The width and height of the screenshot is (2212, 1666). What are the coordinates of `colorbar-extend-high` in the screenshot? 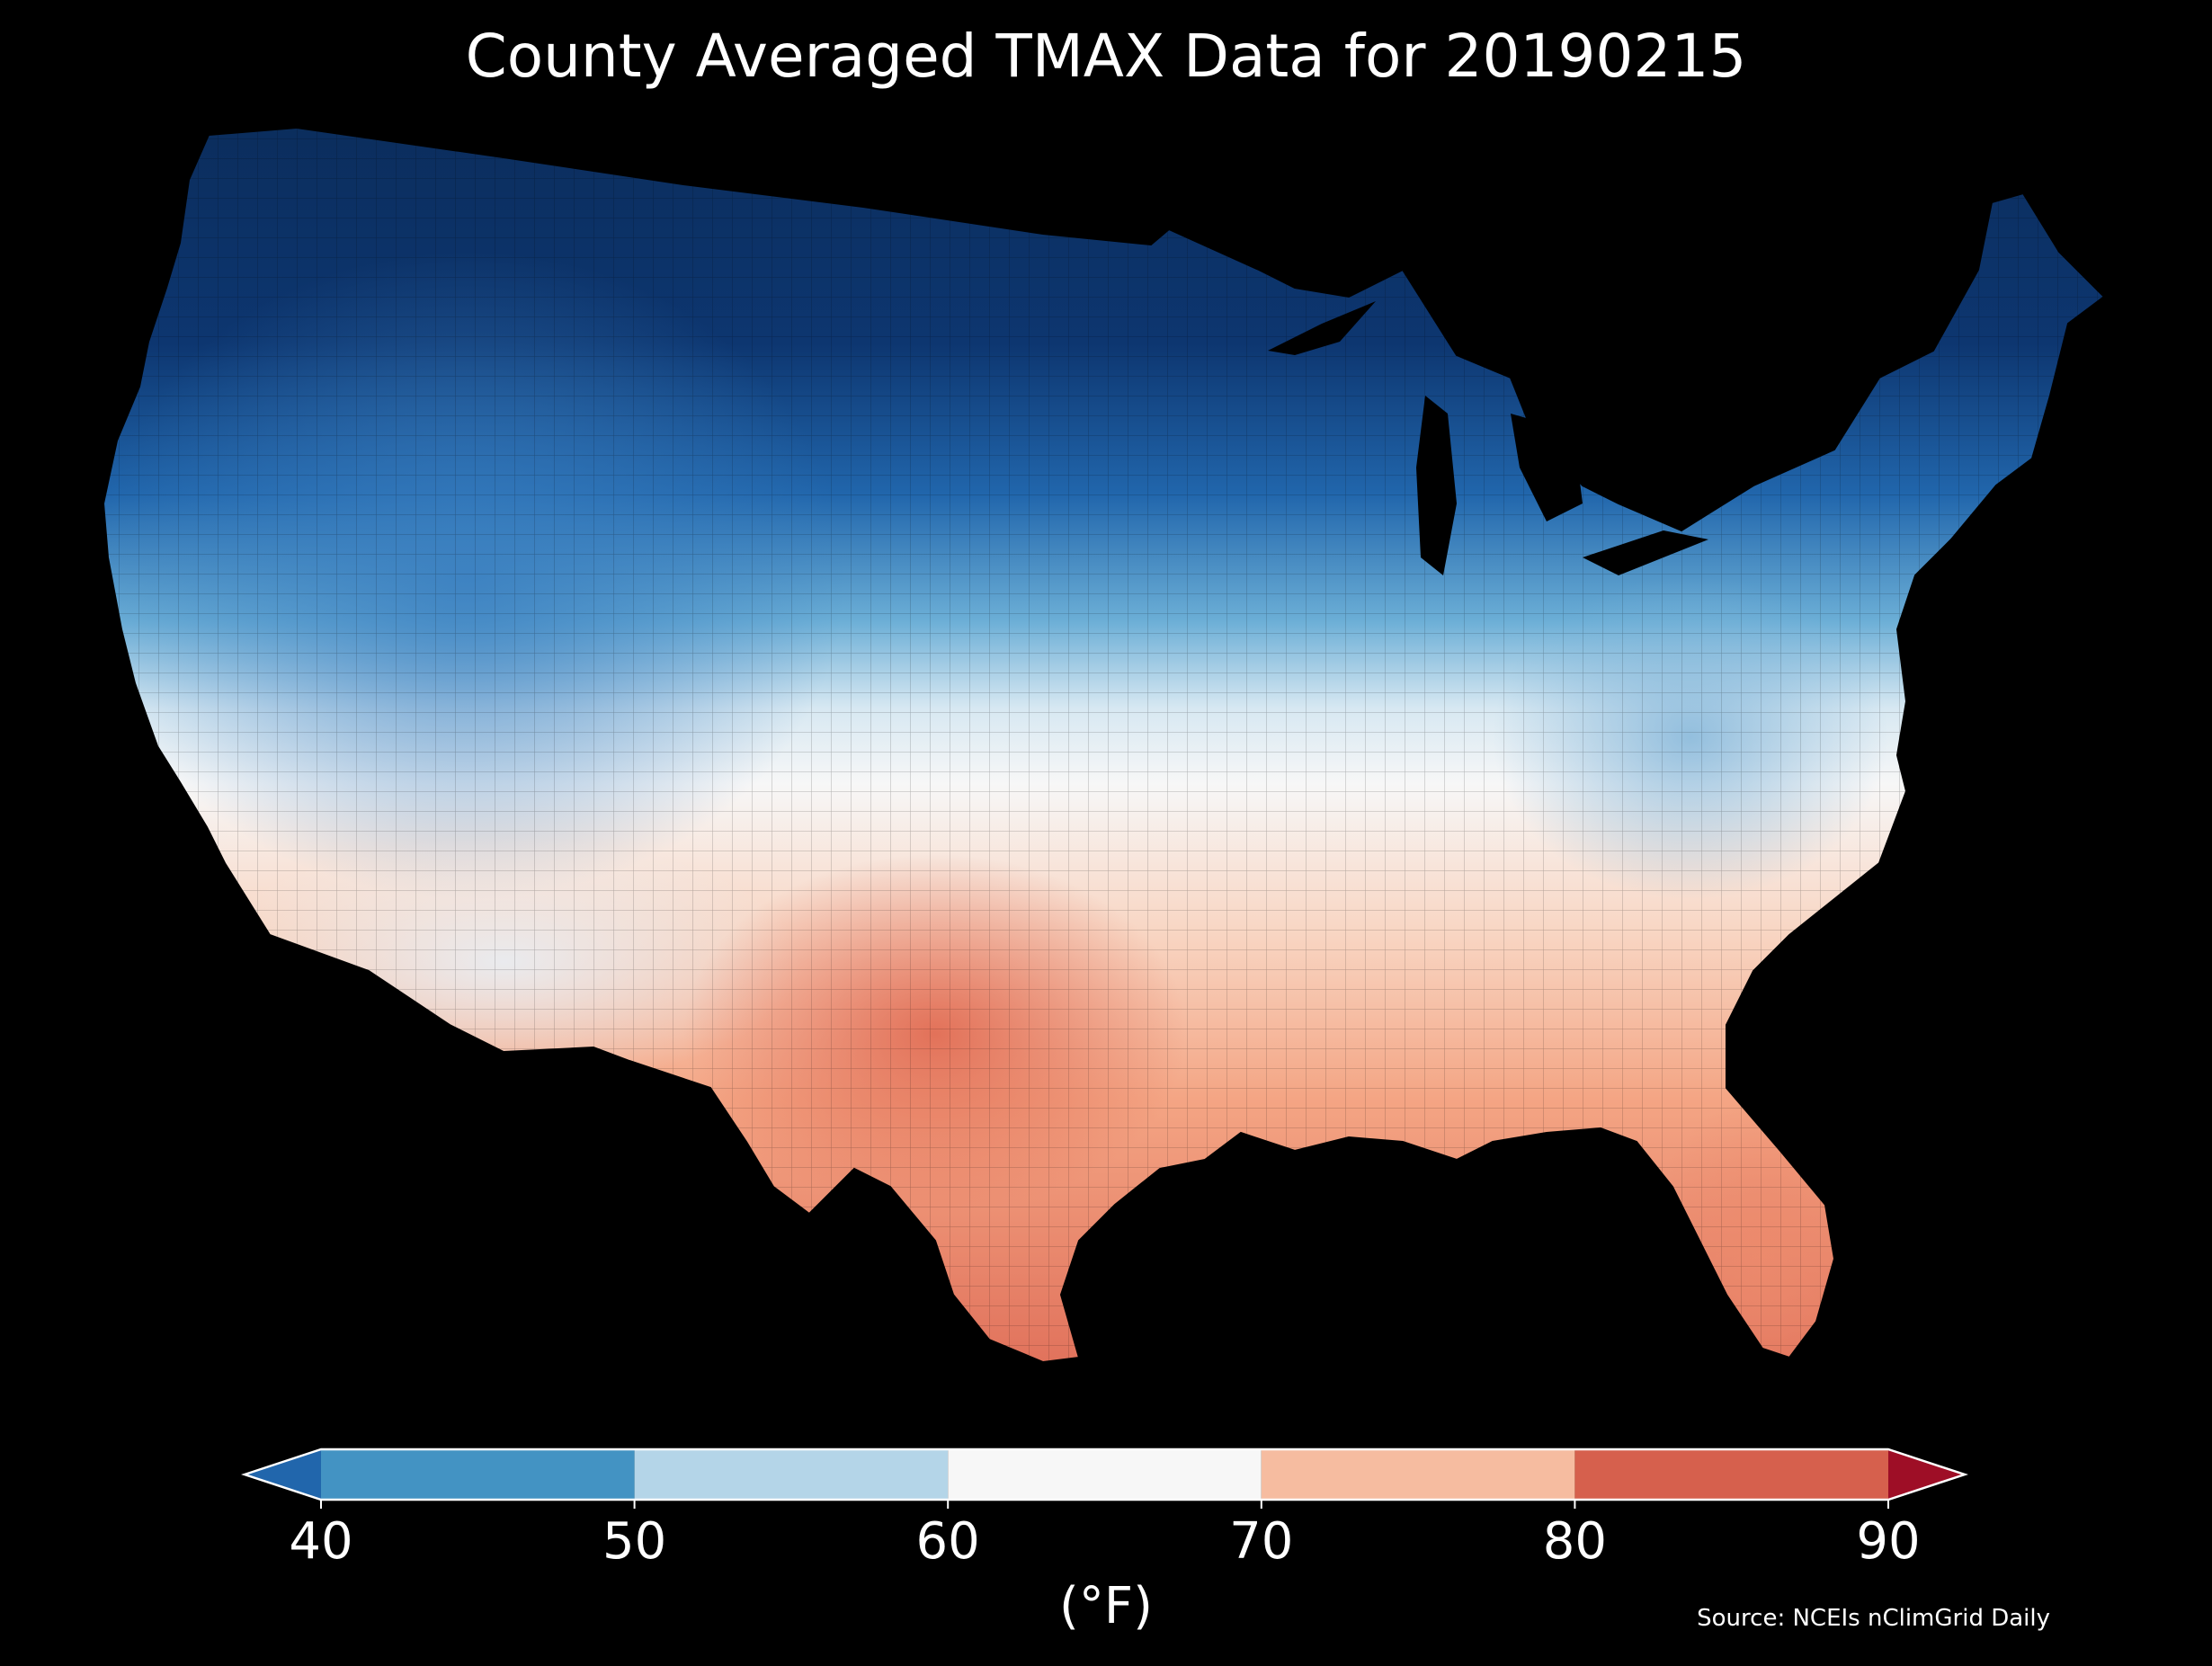 It's located at (1926, 1475).